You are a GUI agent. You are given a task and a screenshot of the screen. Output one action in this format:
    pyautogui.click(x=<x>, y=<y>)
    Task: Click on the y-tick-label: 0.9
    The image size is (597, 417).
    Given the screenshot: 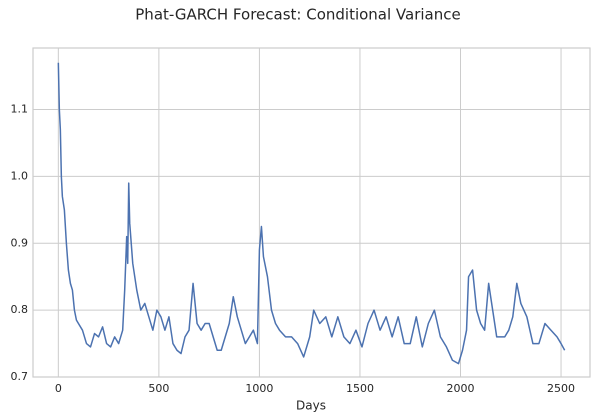 What is the action you would take?
    pyautogui.click(x=20, y=242)
    